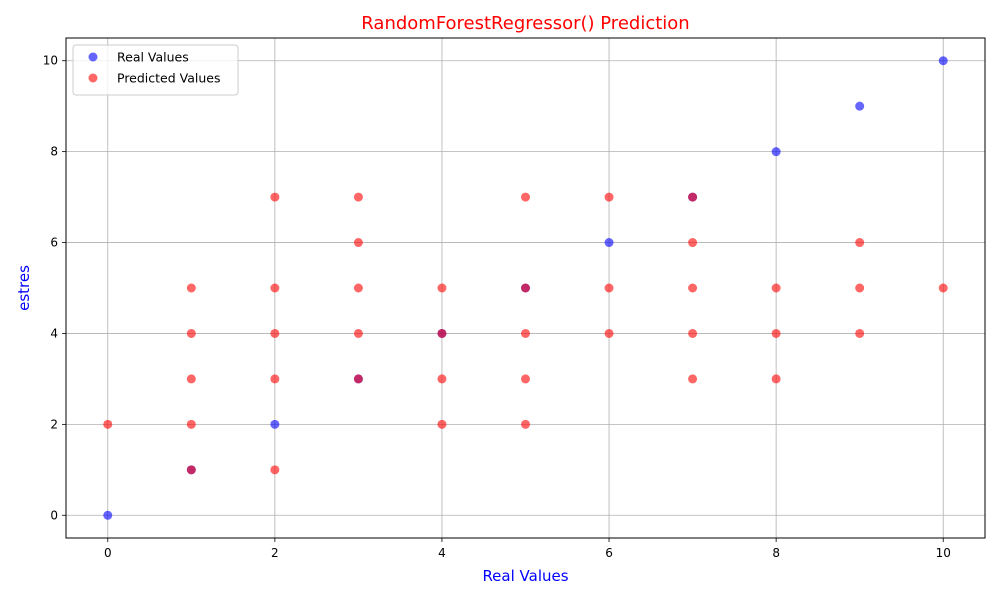 This screenshot has width=1000, height=600. What do you see at coordinates (54, 152) in the screenshot?
I see `y-tick-label: 8` at bounding box center [54, 152].